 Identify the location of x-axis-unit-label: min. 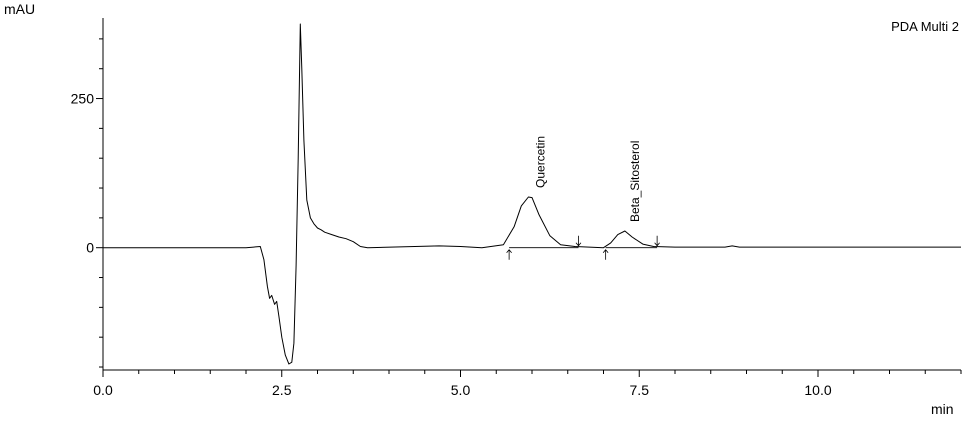
(942, 409).